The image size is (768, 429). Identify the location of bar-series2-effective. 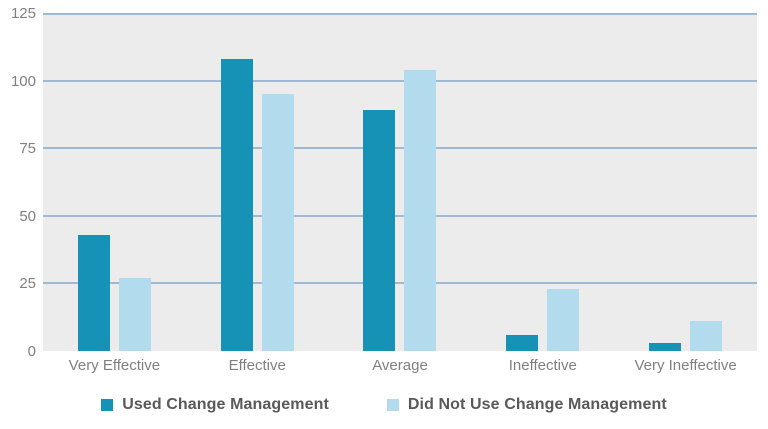
(277, 222).